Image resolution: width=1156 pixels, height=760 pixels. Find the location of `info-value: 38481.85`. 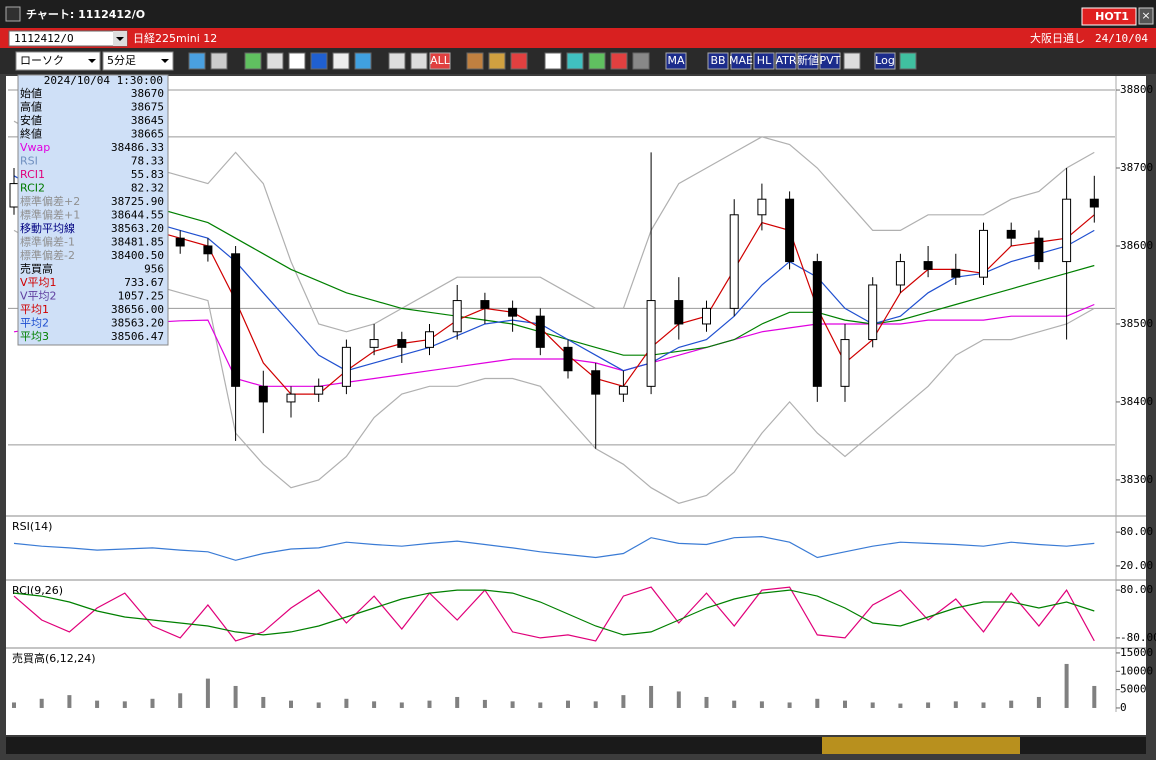

info-value: 38481.85 is located at coordinates (137, 242).